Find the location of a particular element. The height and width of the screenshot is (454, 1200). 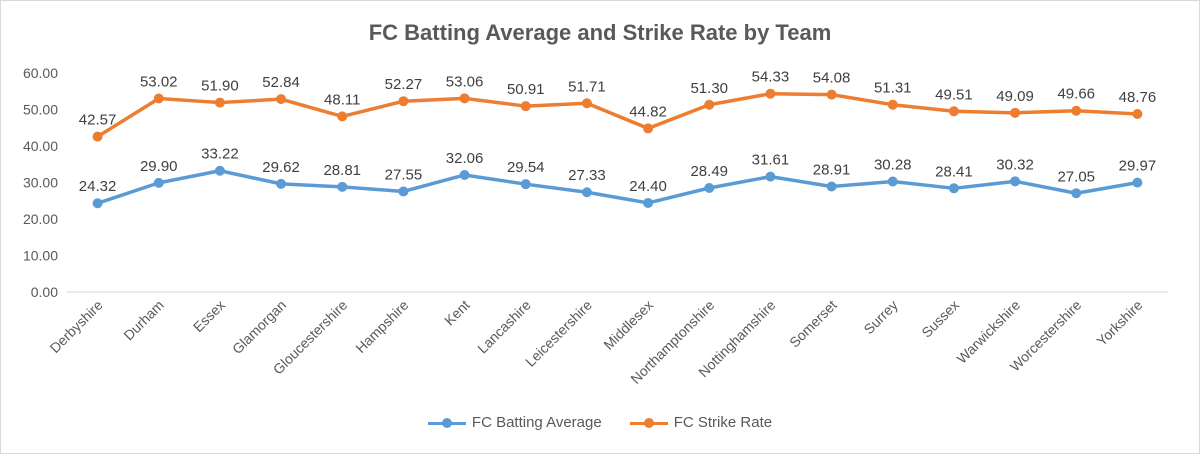

data-label: 53.06 is located at coordinates (465, 81).